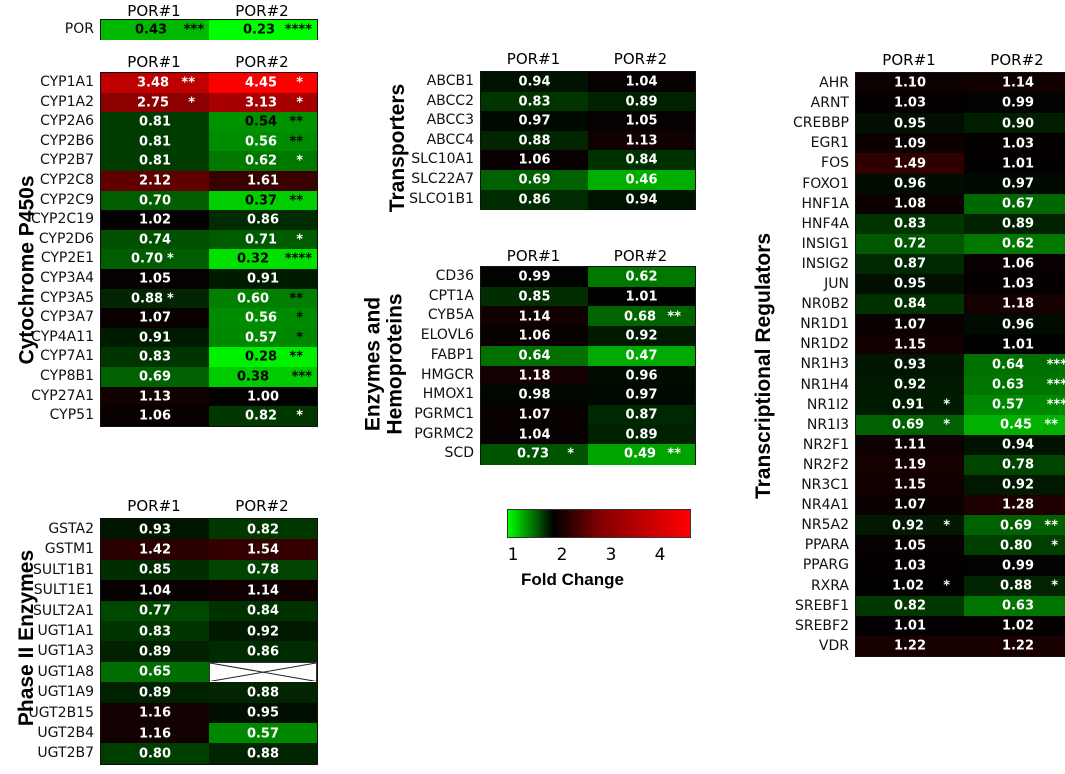 Image resolution: width=1065 pixels, height=774 pixels. What do you see at coordinates (263, 631) in the screenshot?
I see `heatmap-cell: 0.92` at bounding box center [263, 631].